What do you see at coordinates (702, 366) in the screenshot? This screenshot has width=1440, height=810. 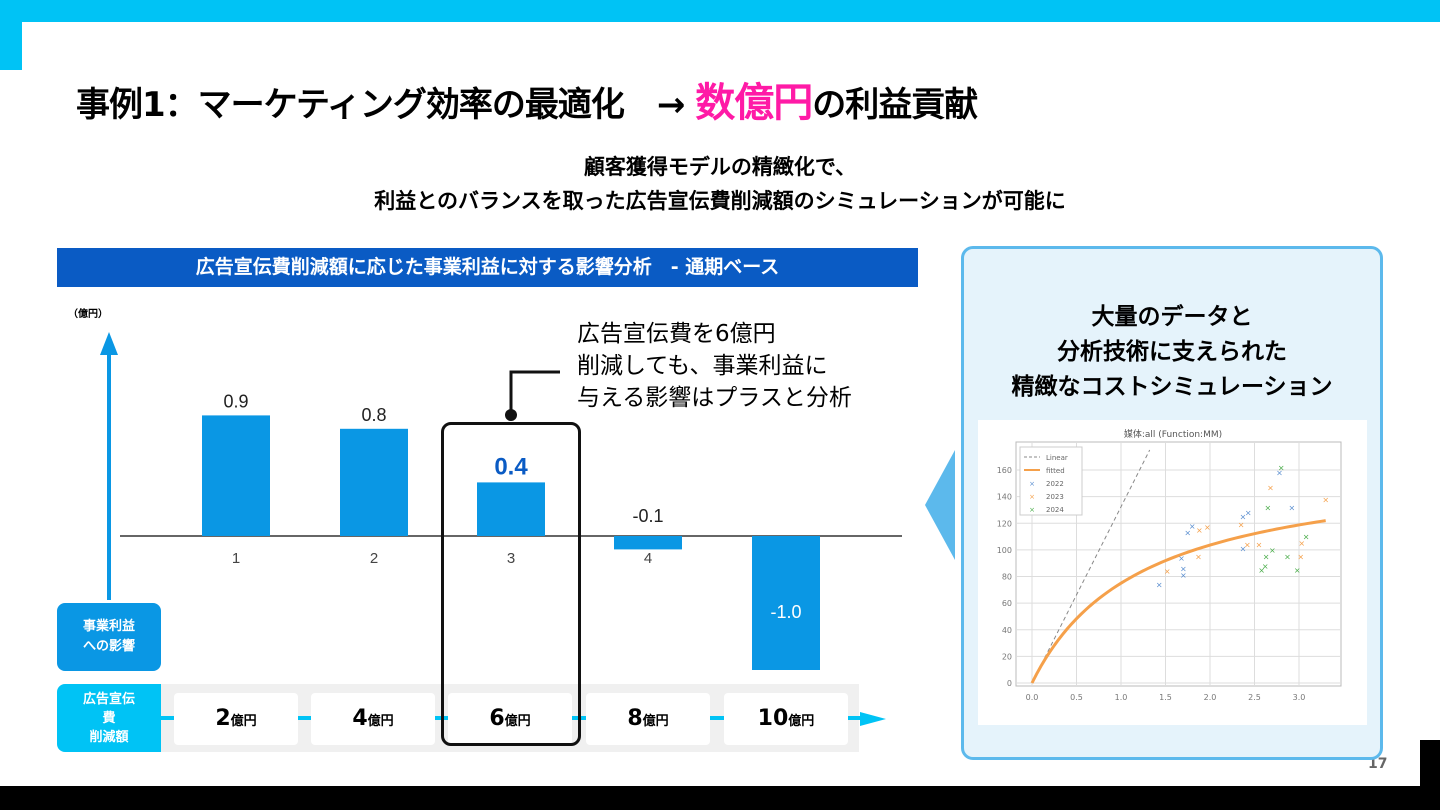 I see `callout-line: 削減しても、事業利益に` at bounding box center [702, 366].